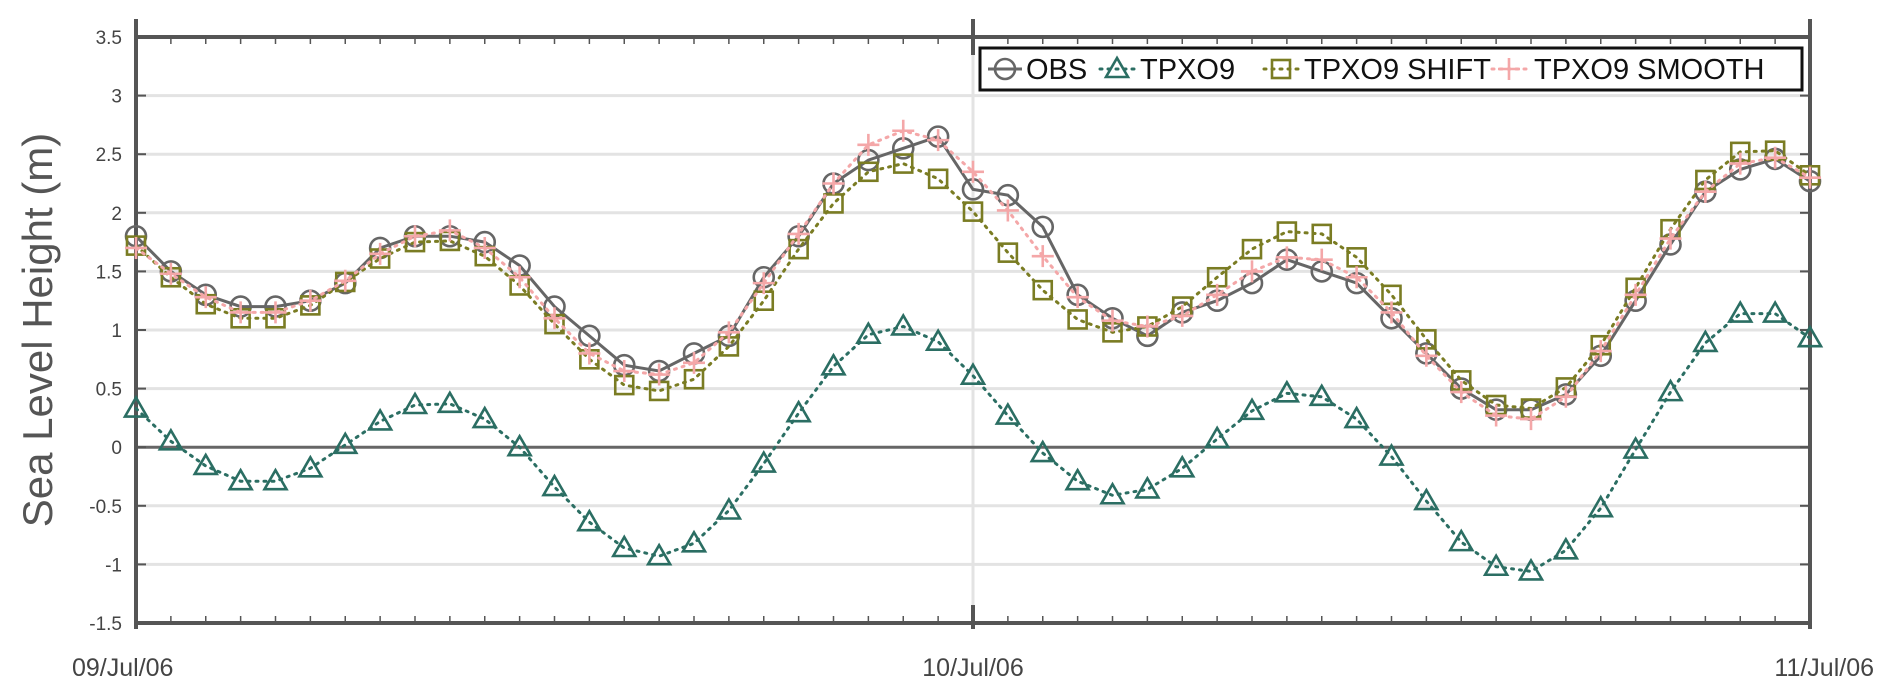 This screenshot has height=698, width=1892. I want to click on y-tick-label: 0.5, so click(109, 390).